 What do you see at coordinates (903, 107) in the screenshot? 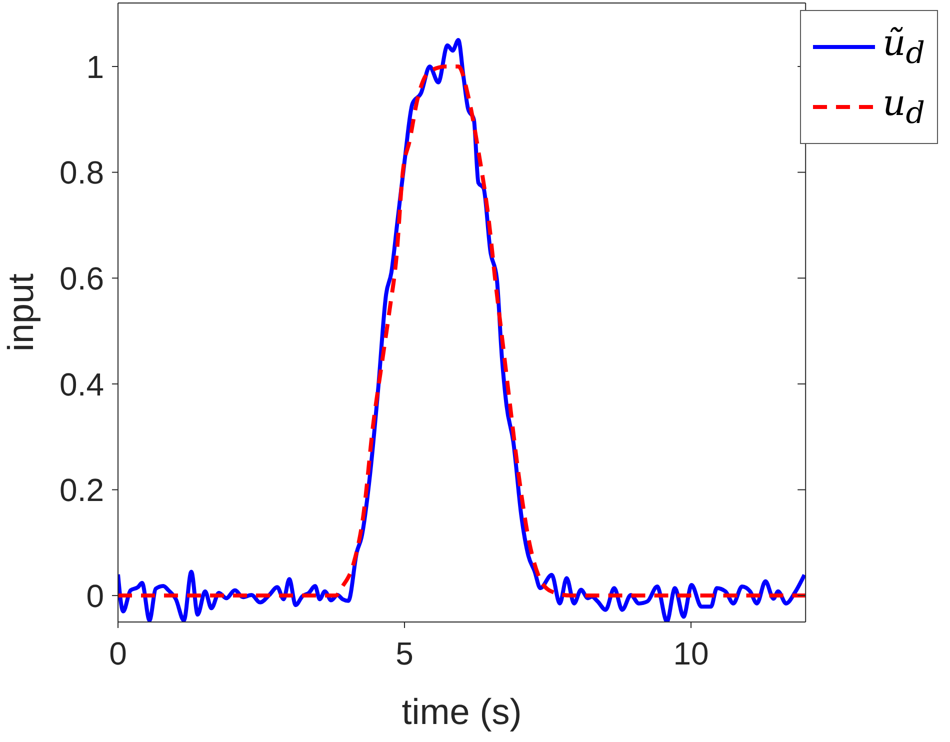
I see `legend-label: u$_{d}$` at bounding box center [903, 107].